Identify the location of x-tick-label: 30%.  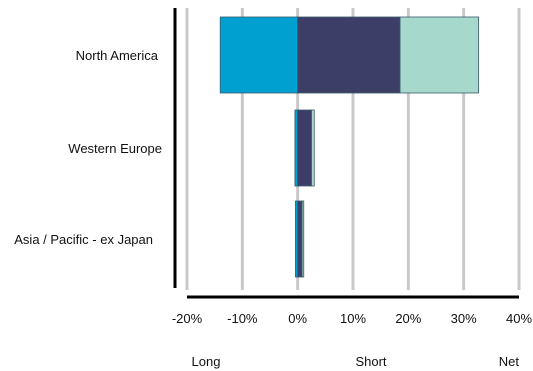
(464, 318).